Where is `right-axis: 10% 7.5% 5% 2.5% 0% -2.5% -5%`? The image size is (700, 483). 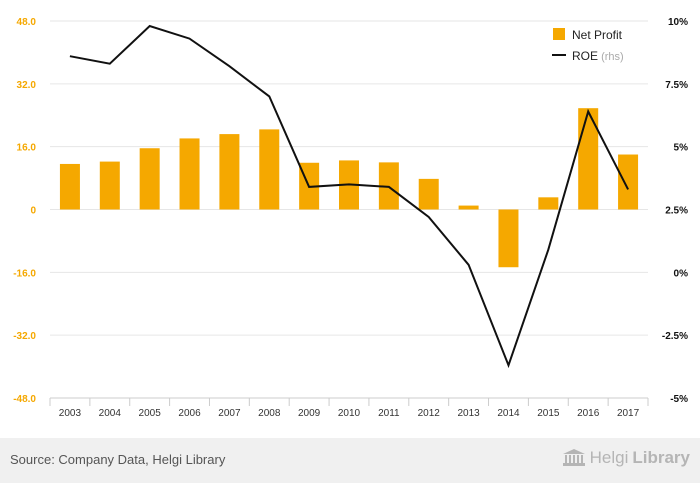
right-axis: 10% 7.5% 5% 2.5% 0% -2.5% -5% is located at coordinates (675, 211).